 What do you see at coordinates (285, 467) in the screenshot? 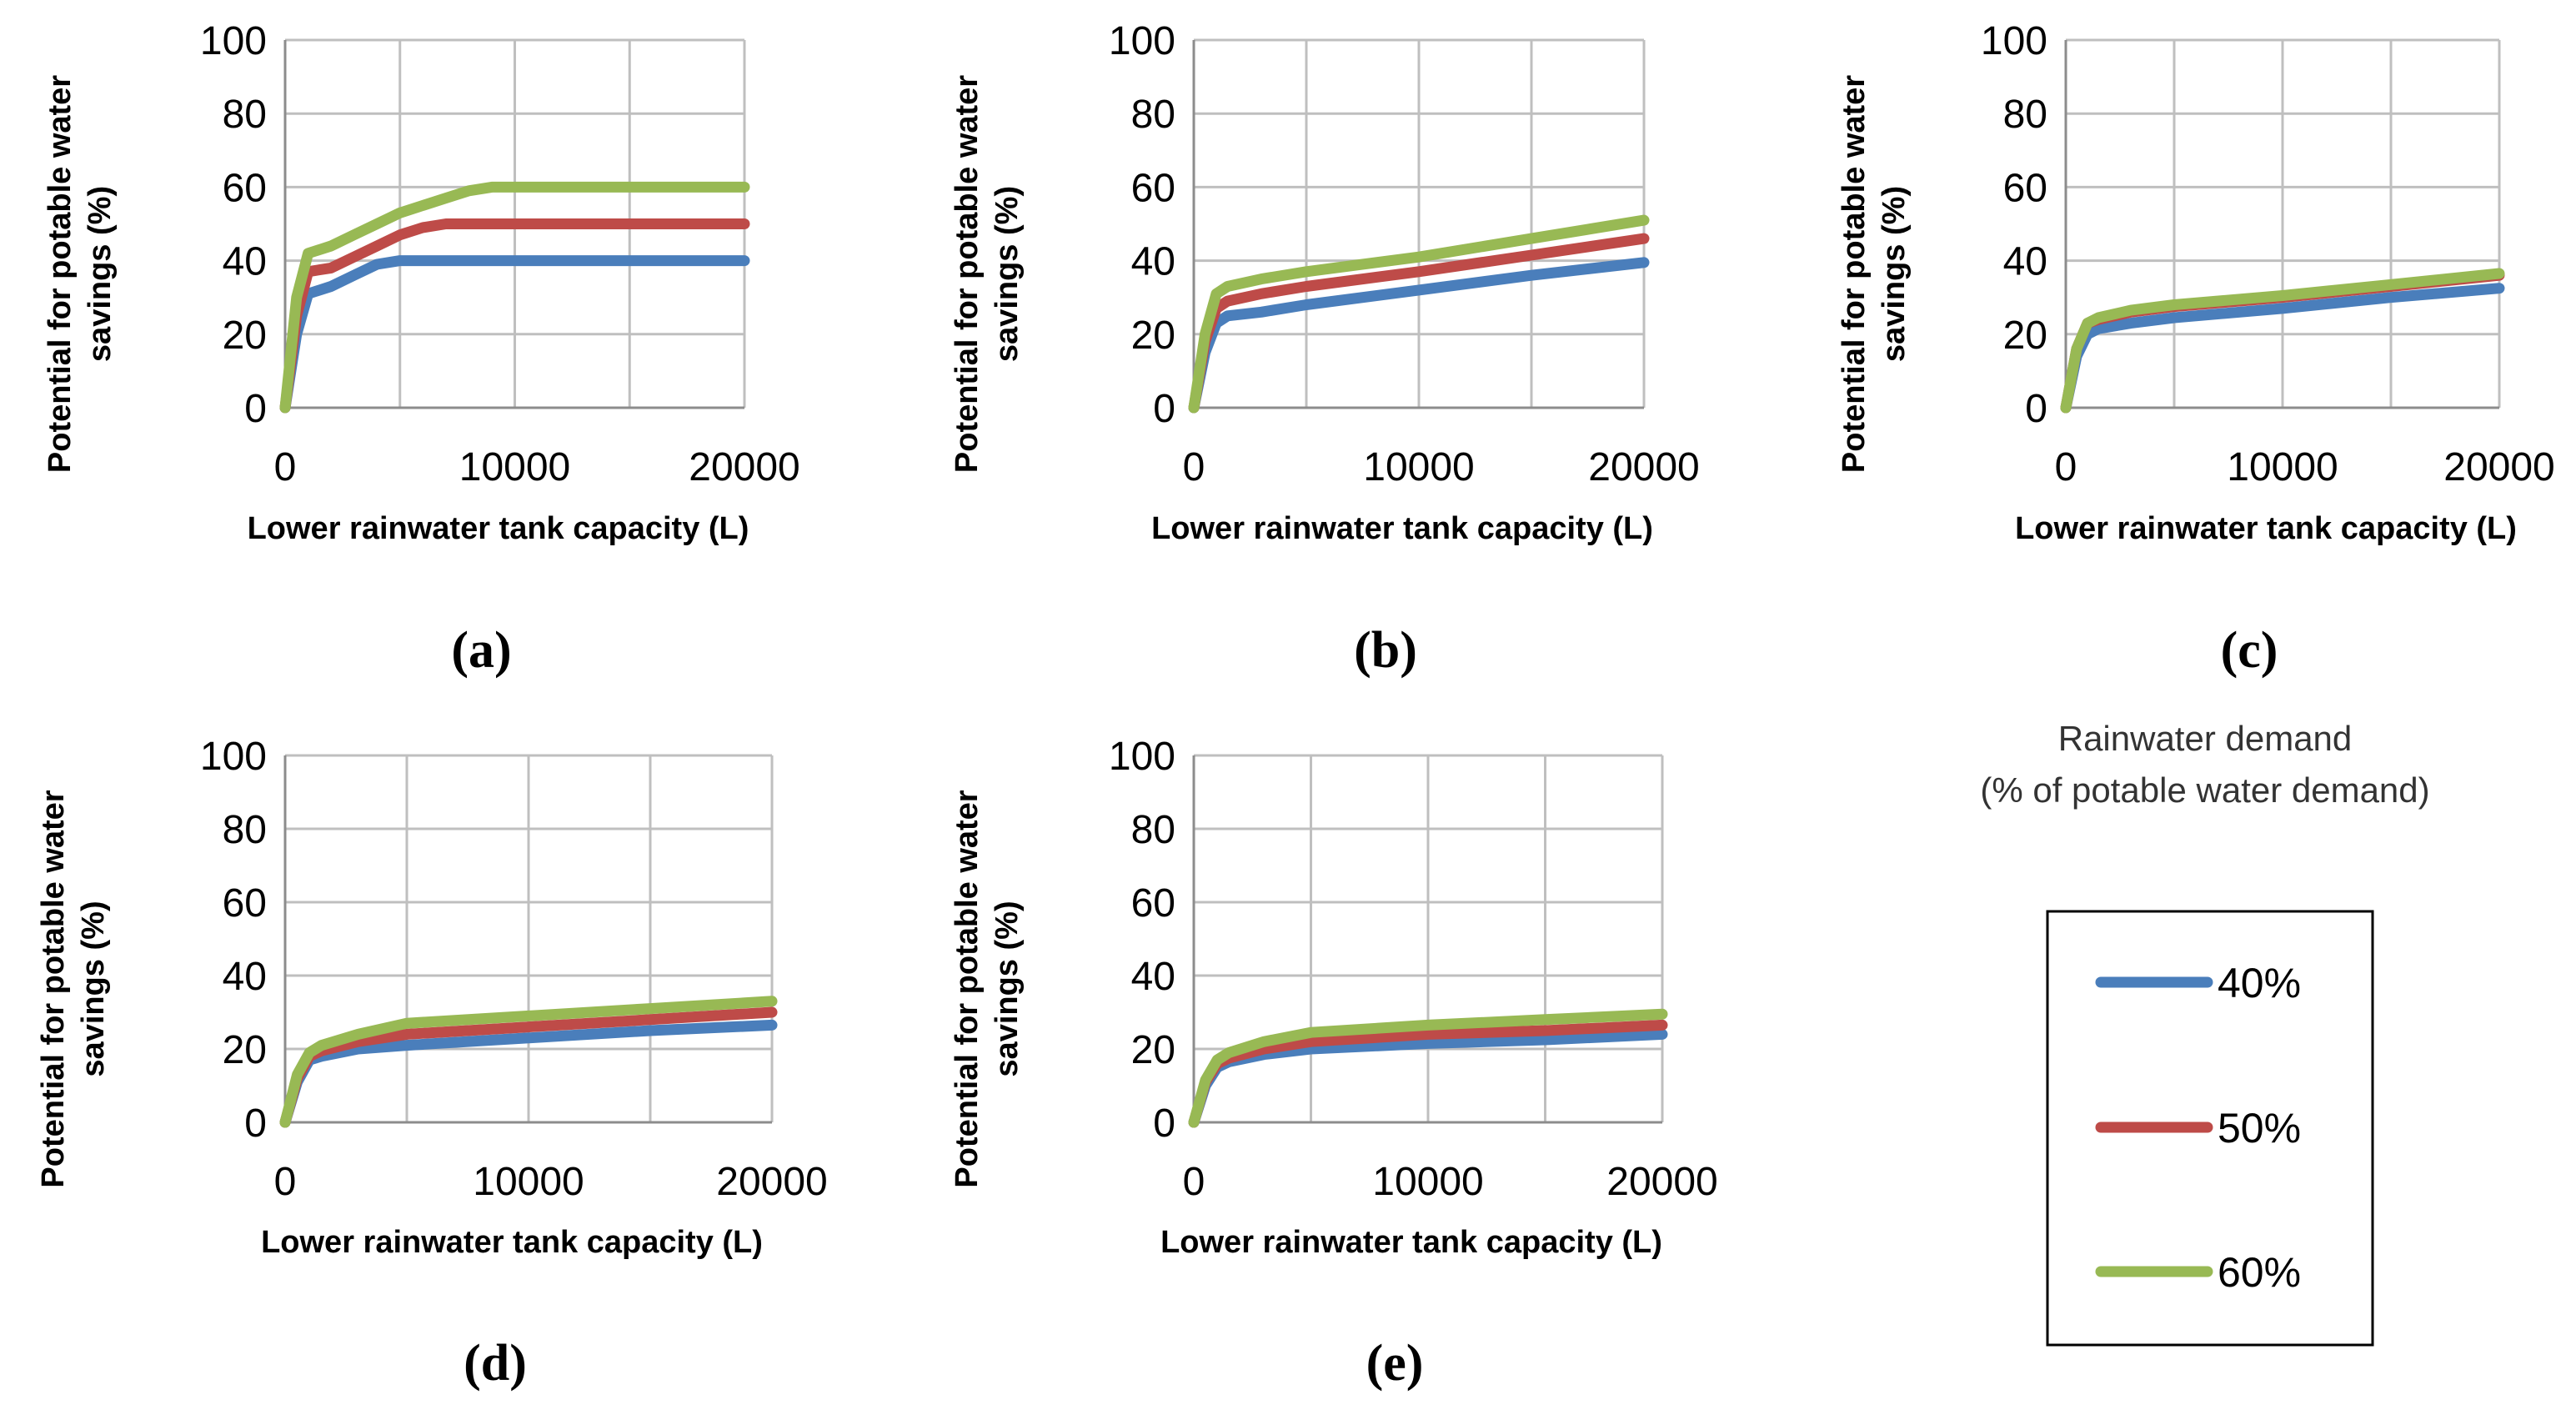
I see `panel-a-xtick-0: 0` at bounding box center [285, 467].